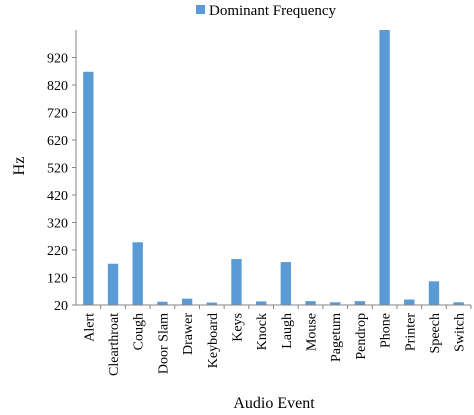  Describe the element at coordinates (88, 188) in the screenshot. I see `bar-alert` at that location.